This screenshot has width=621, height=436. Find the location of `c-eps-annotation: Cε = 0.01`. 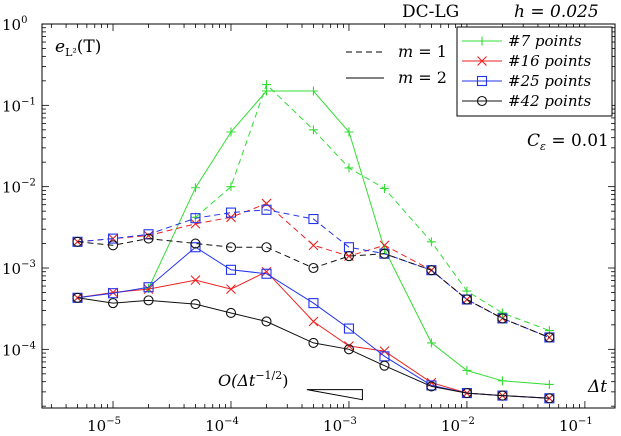

c-eps-annotation: Cε = 0.01 is located at coordinates (568, 142).